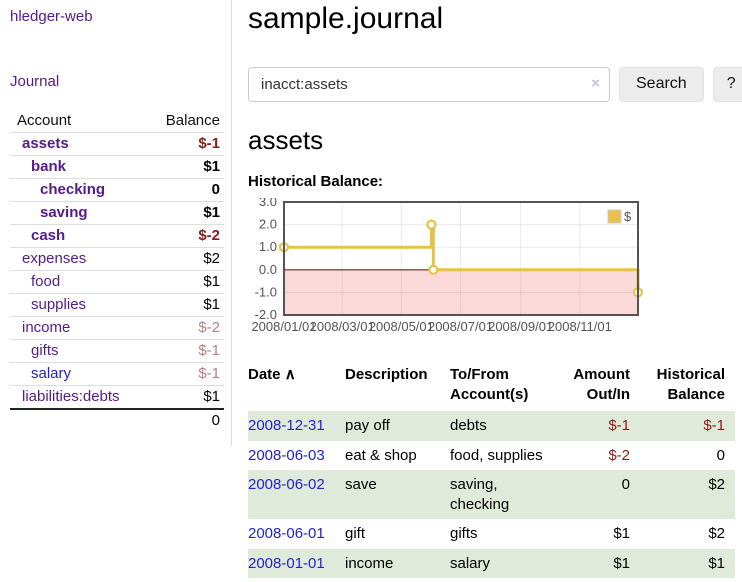 This screenshot has height=582, width=742. I want to click on column-header-balance: Historical Balance, so click(690, 384).